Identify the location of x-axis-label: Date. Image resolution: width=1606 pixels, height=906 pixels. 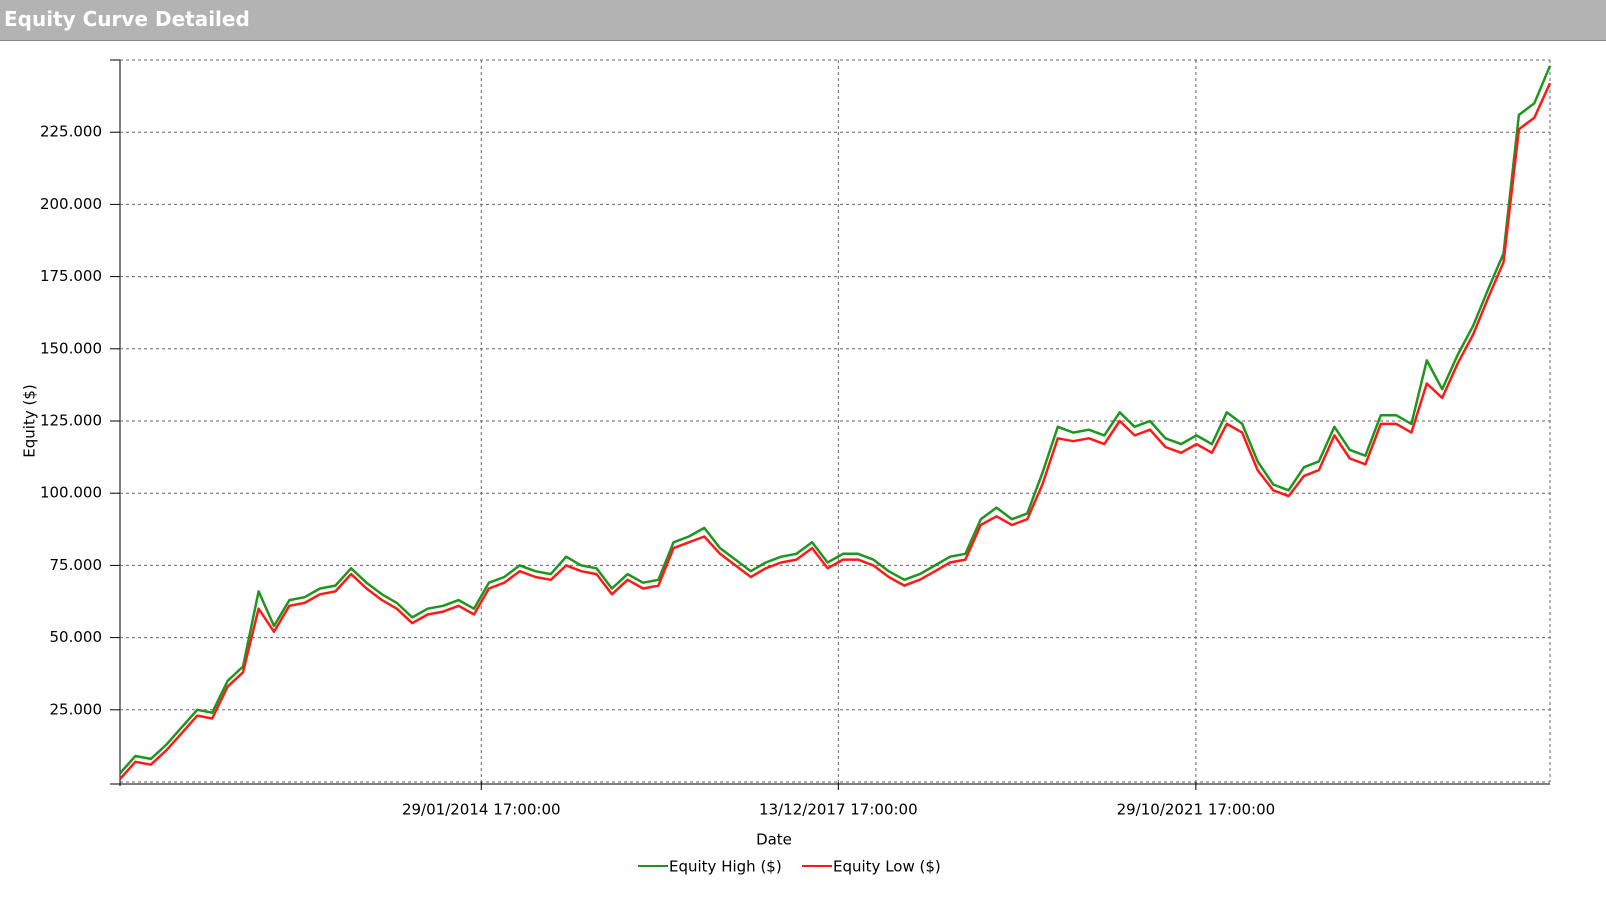
(774, 840).